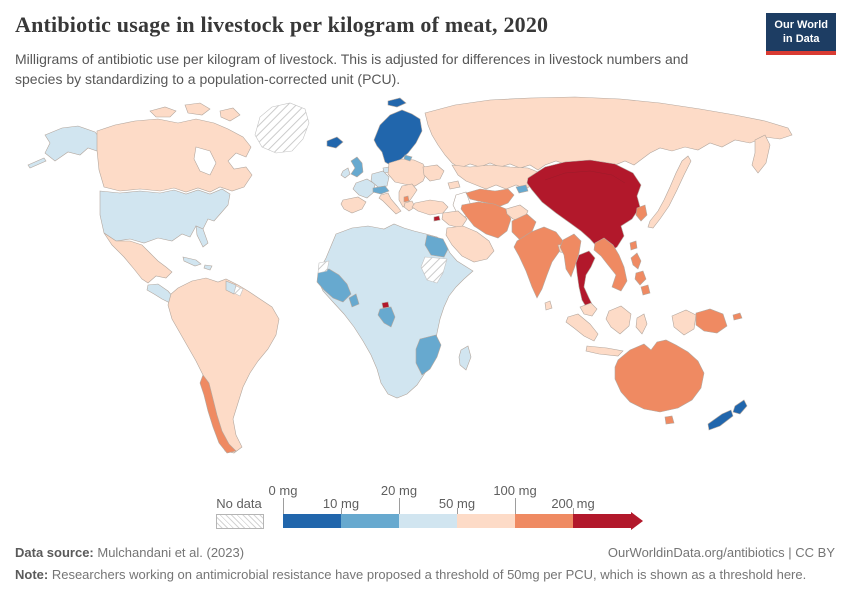 The height and width of the screenshot is (600, 850). I want to click on country-hispaniola, so click(208, 267).